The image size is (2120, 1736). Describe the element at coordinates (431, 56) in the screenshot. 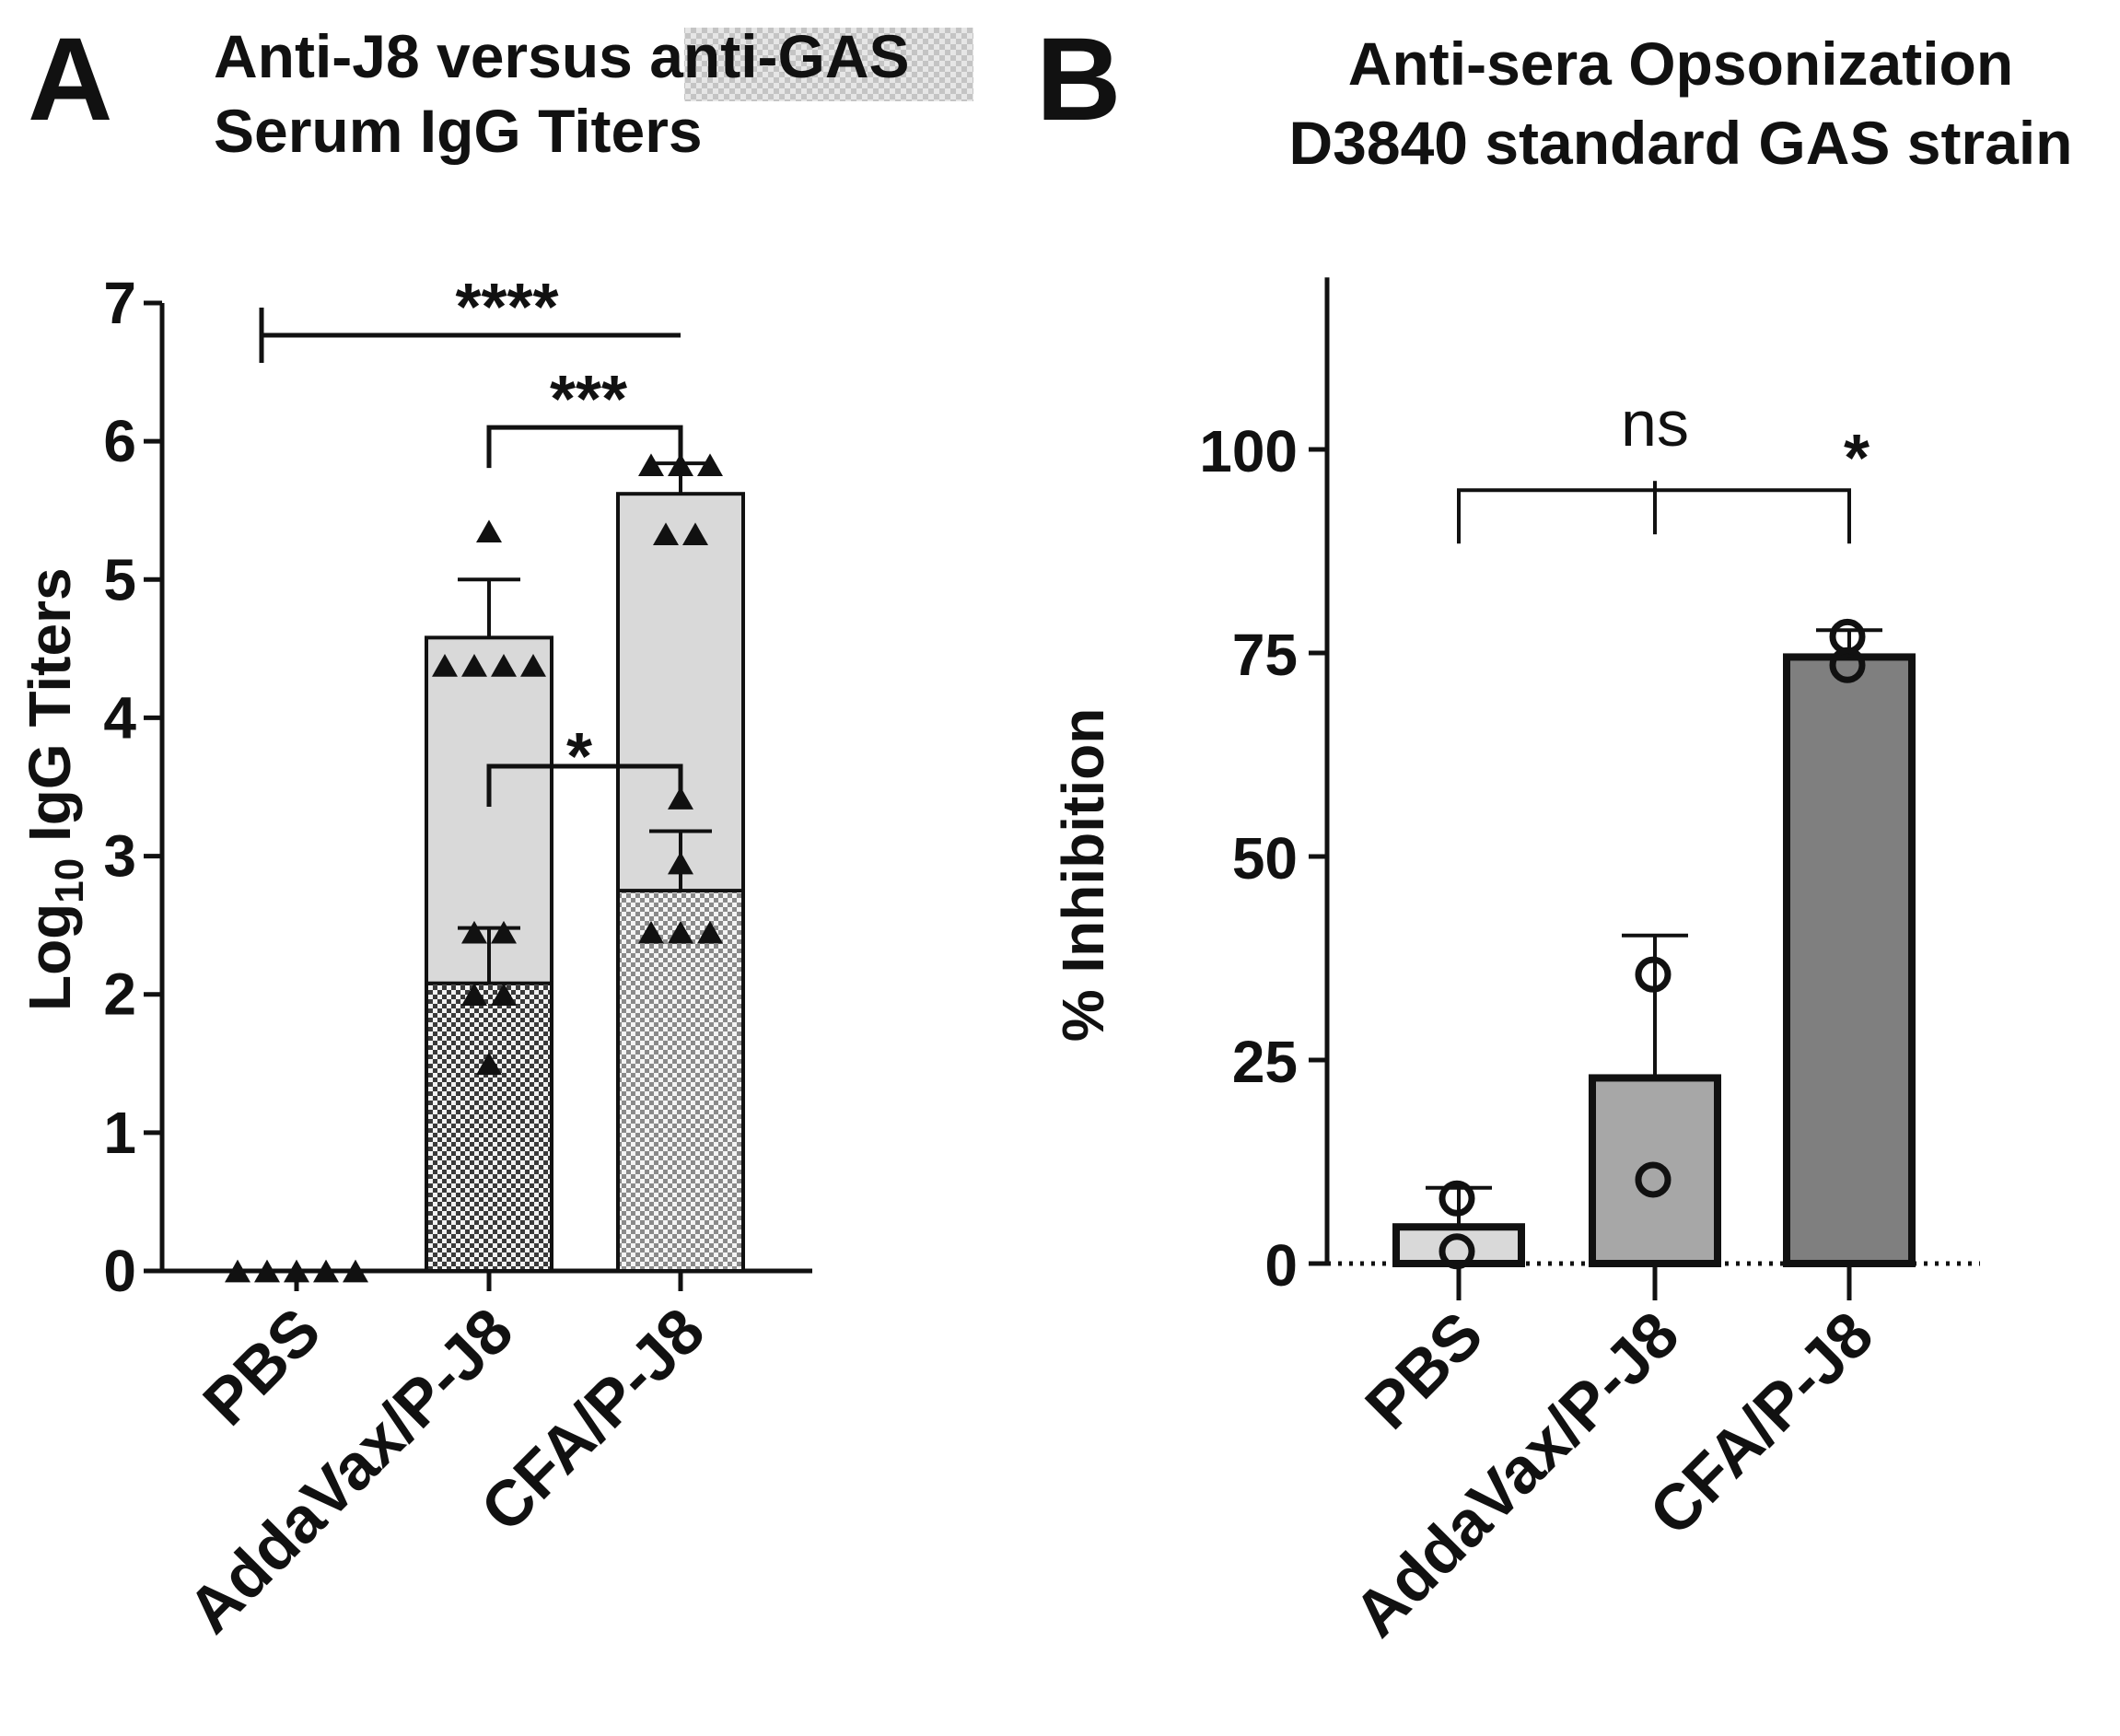

I see `panel-a-title-pre: Anti-J8 versus` at that location.